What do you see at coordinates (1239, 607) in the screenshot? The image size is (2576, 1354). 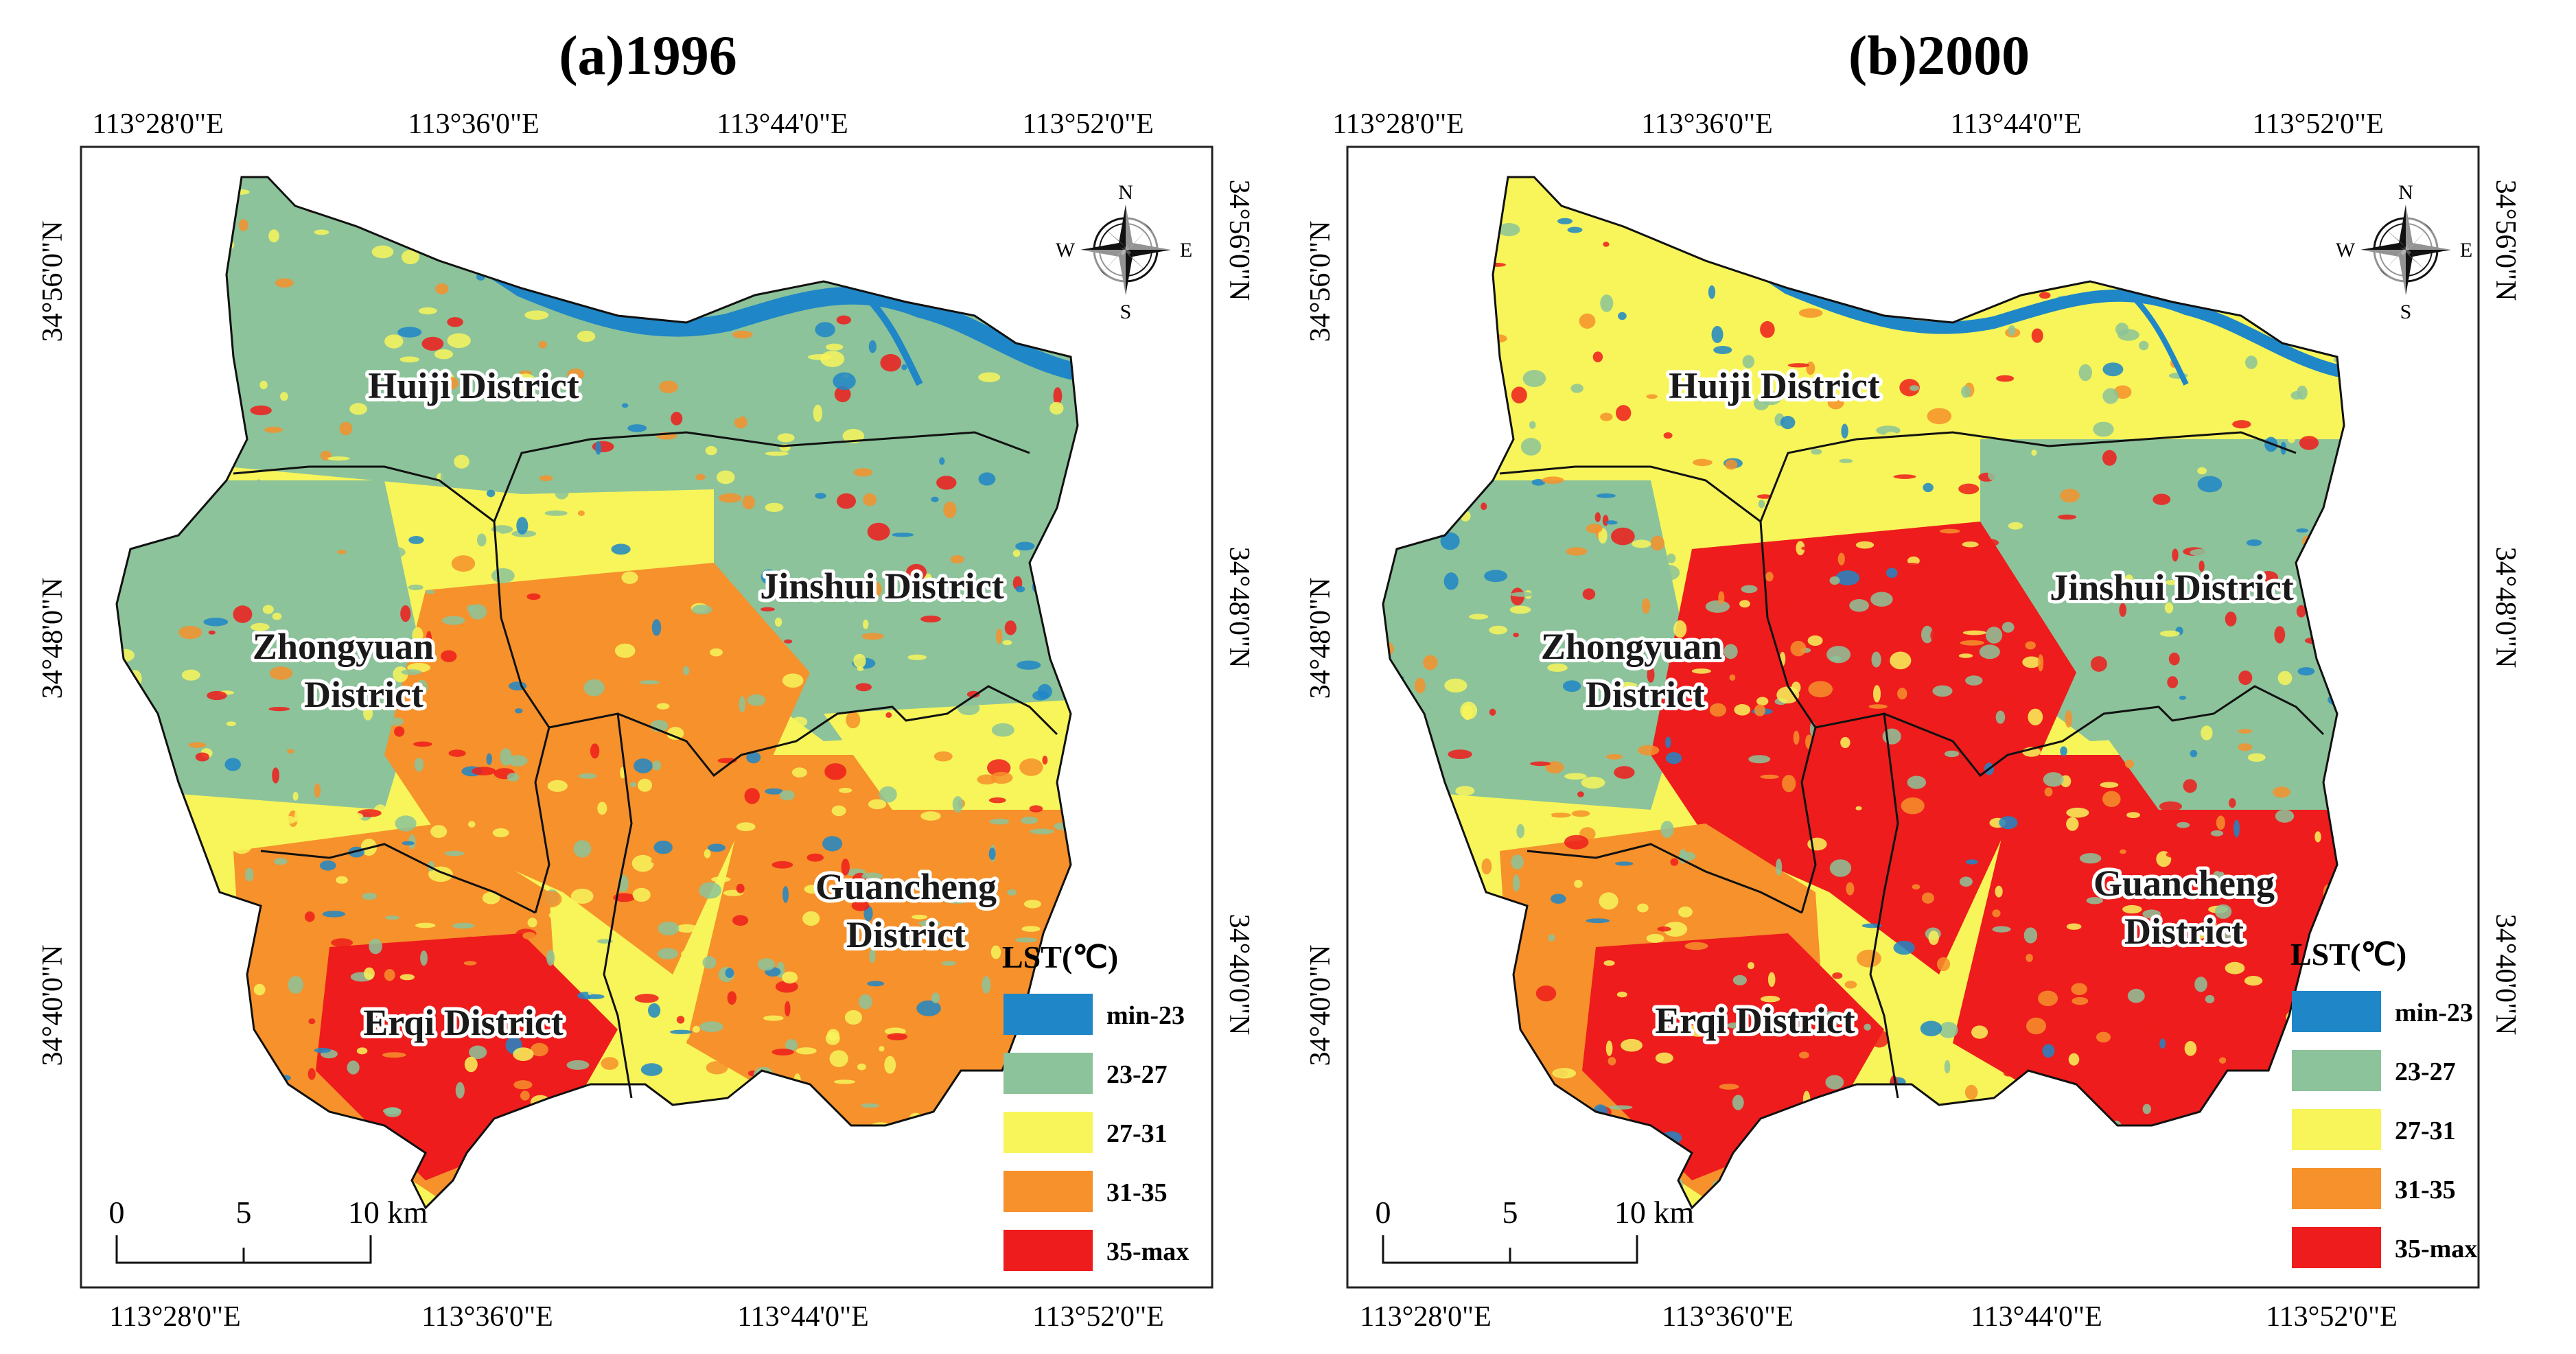 I see `lat-label-right-2: 34°48'0"N` at bounding box center [1239, 607].